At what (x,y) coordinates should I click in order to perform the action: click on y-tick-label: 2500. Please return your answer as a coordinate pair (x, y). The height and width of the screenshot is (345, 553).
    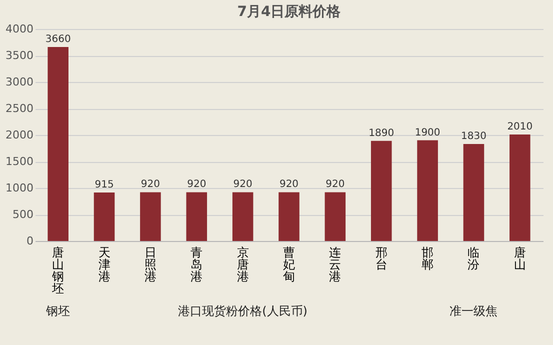
    Looking at the image, I should click on (20, 108).